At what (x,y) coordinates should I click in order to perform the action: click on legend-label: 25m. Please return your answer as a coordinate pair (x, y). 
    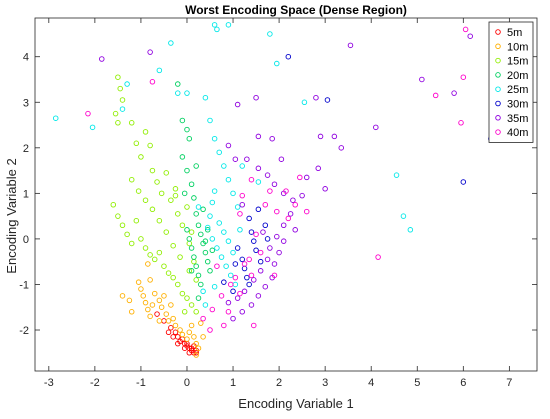
    Looking at the image, I should click on (517, 90).